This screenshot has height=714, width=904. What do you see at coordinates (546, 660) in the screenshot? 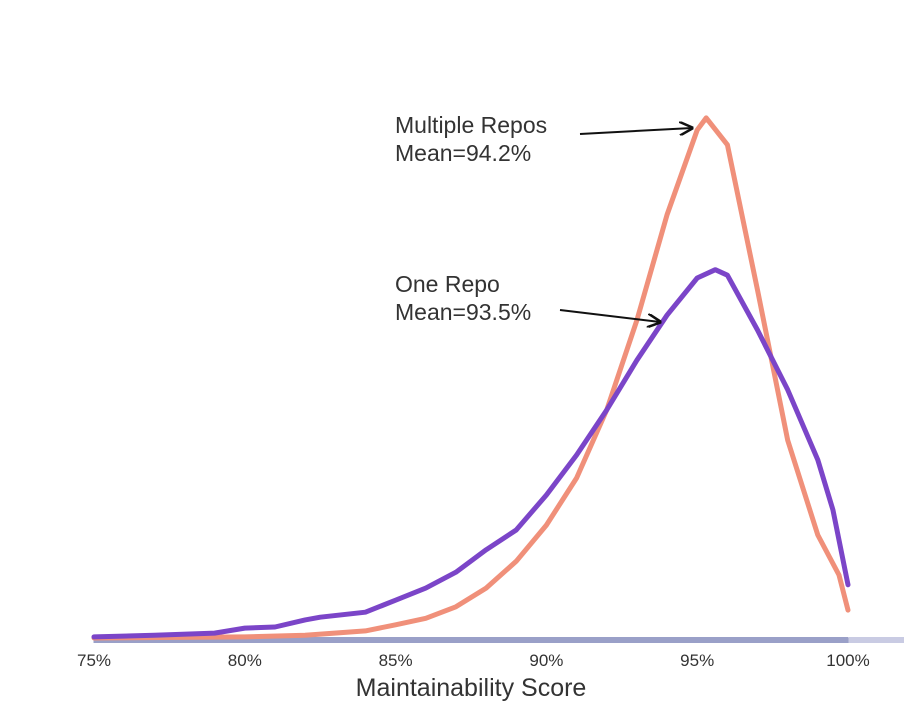
I see `x-tick-label: 90%` at bounding box center [546, 660].